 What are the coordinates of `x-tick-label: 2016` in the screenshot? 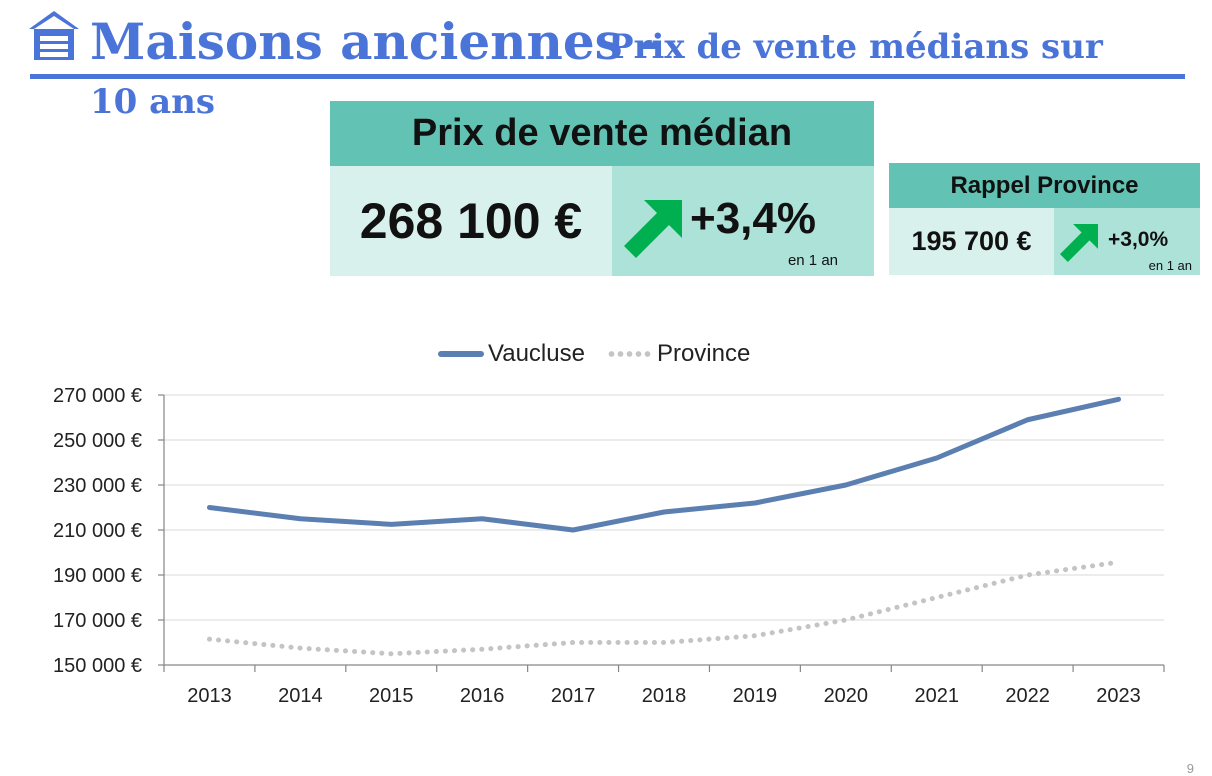 It's located at (482, 696).